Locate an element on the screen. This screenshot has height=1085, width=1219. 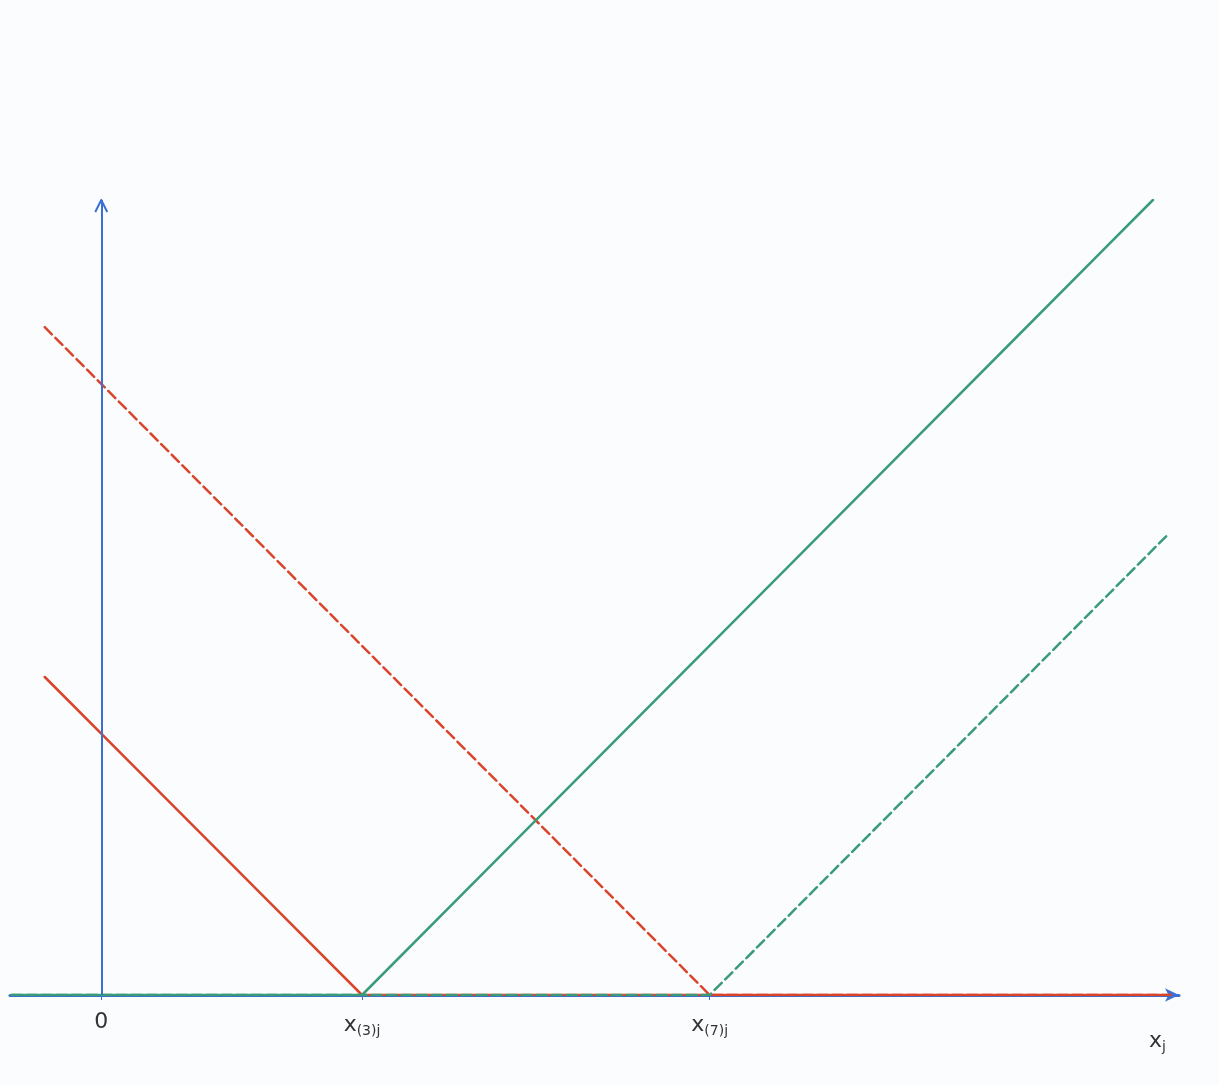
x-tick-label: 0 is located at coordinates (101, 1020).